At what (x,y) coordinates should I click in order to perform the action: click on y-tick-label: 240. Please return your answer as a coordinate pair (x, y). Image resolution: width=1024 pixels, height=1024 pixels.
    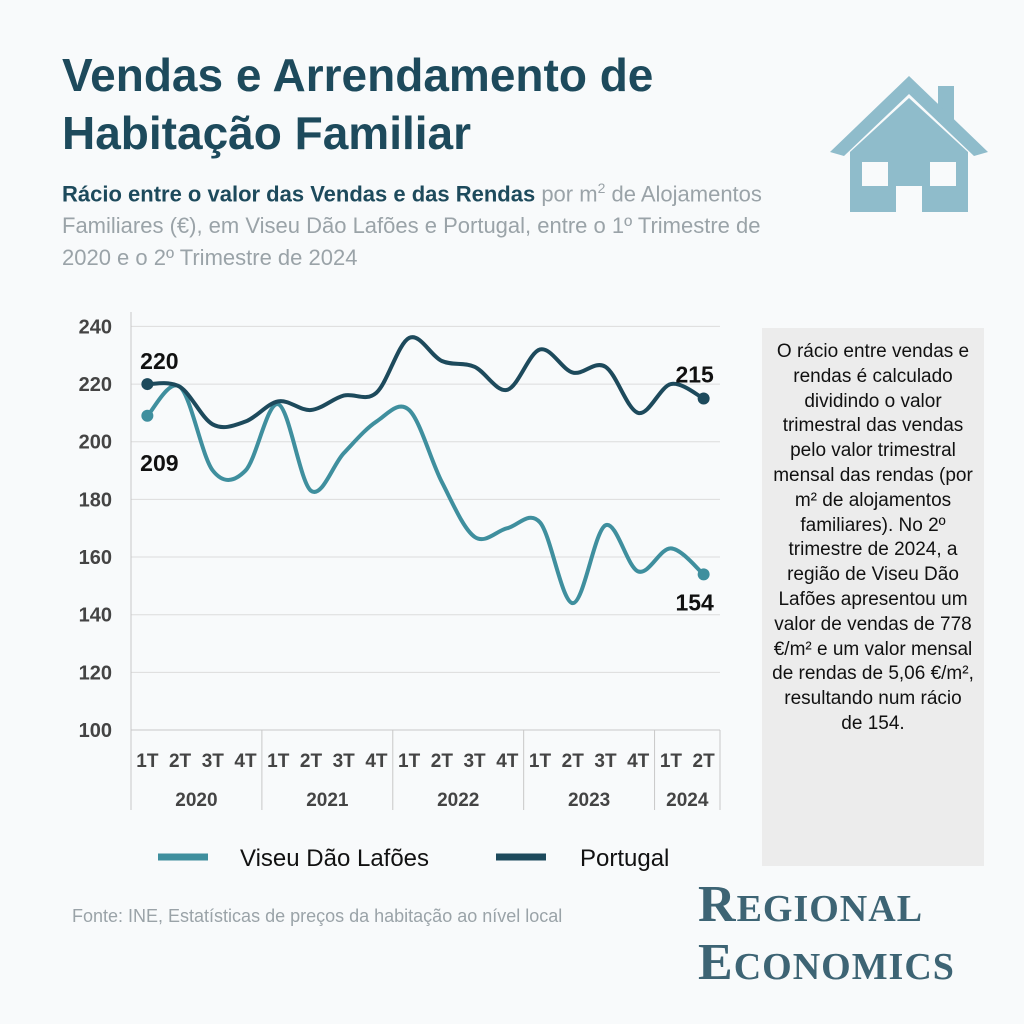
    Looking at the image, I should click on (95, 327).